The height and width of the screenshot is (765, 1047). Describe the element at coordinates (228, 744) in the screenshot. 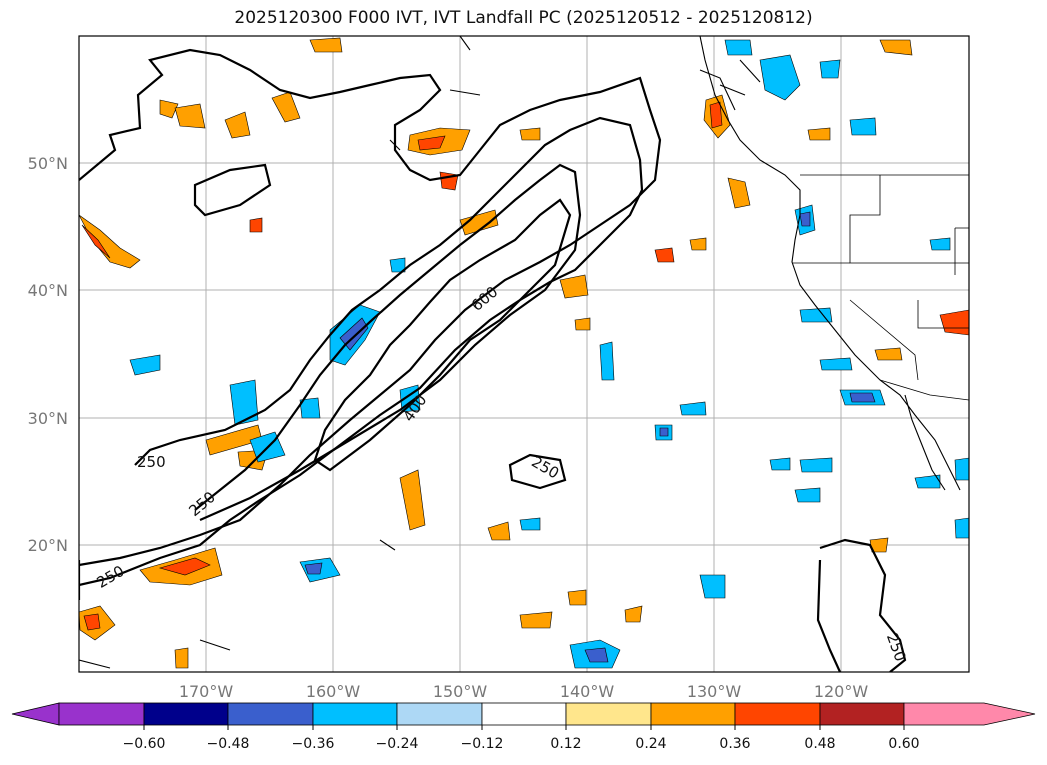

I see `colorbar-tick-label: −0.48` at that location.